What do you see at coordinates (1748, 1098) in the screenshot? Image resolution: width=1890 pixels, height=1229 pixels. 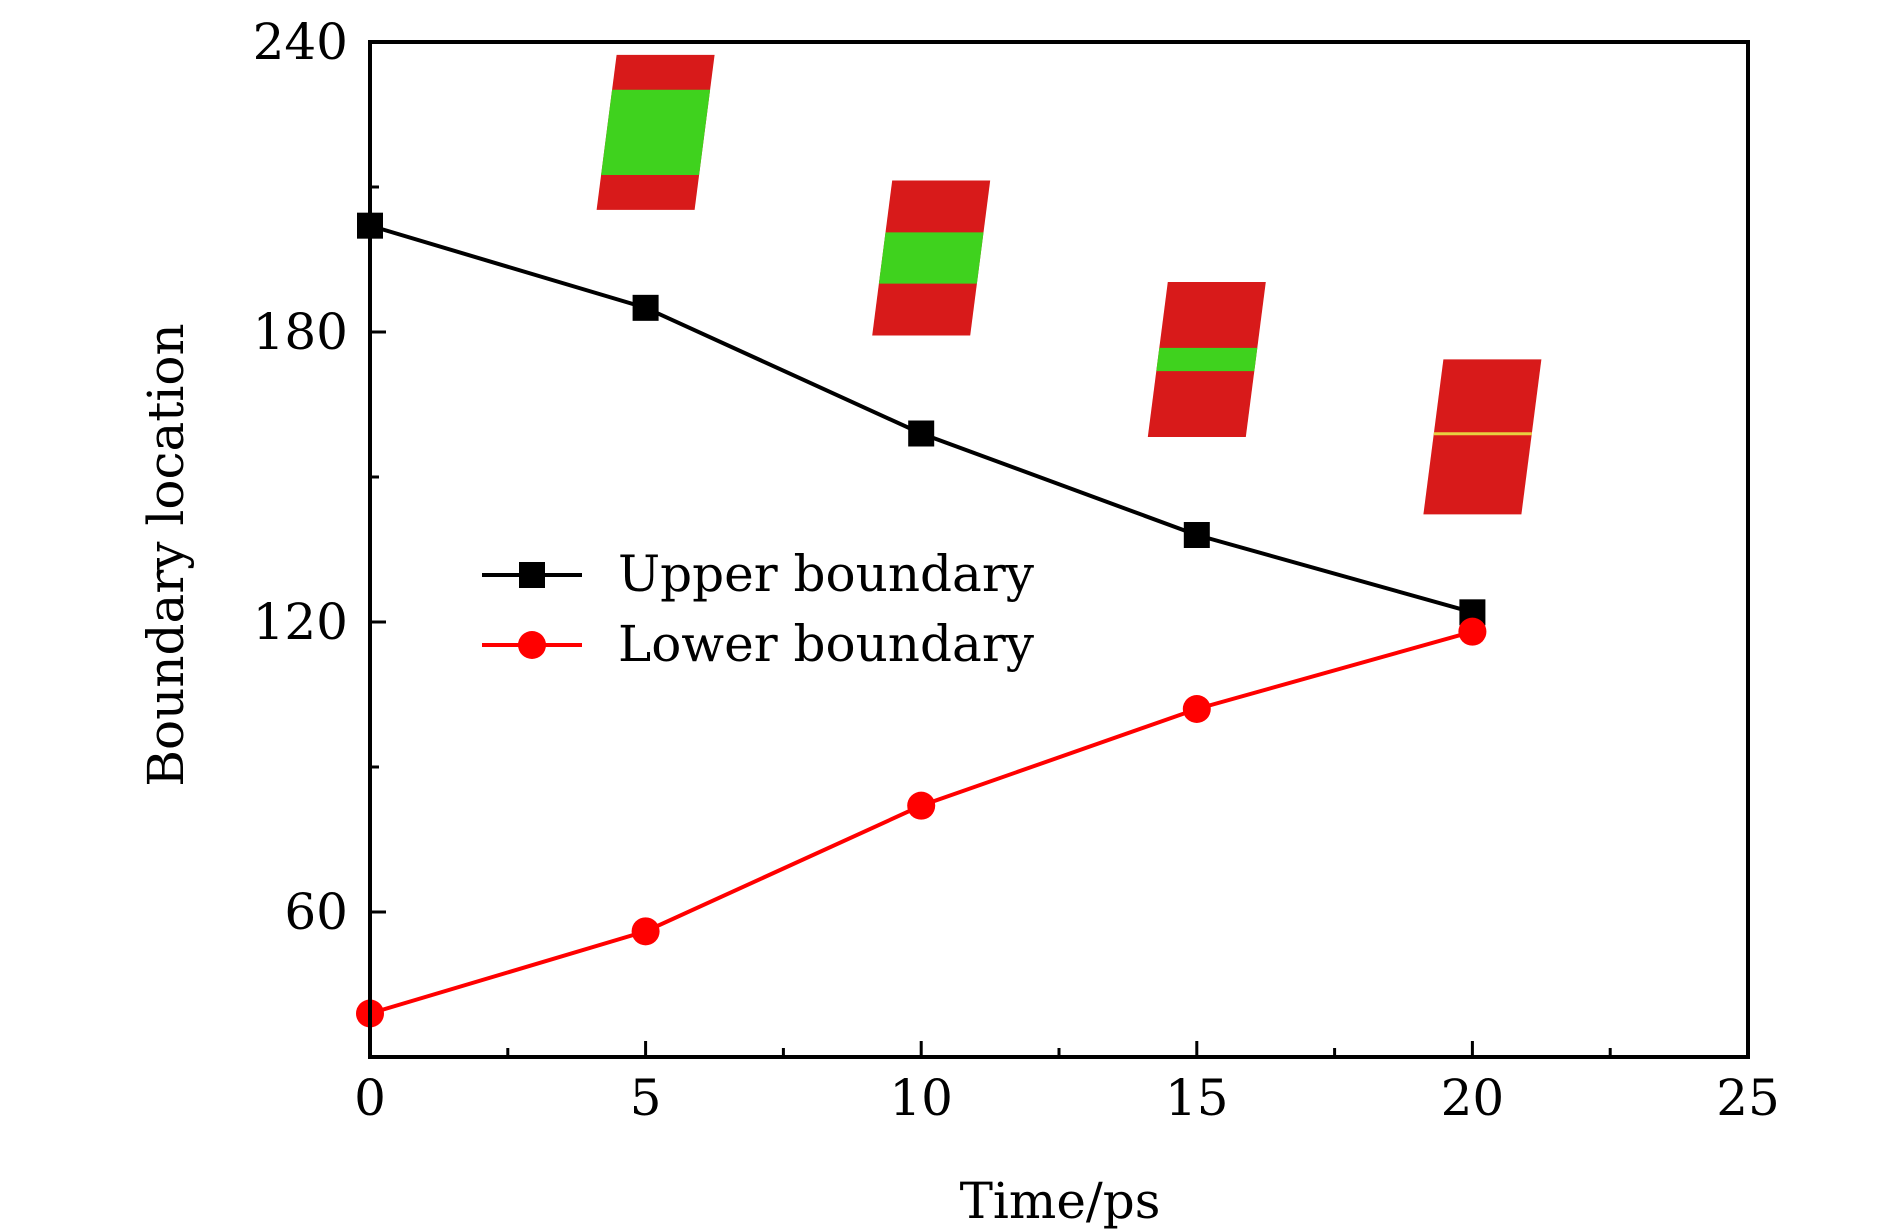 I see `x-tick-label: 25` at bounding box center [1748, 1098].